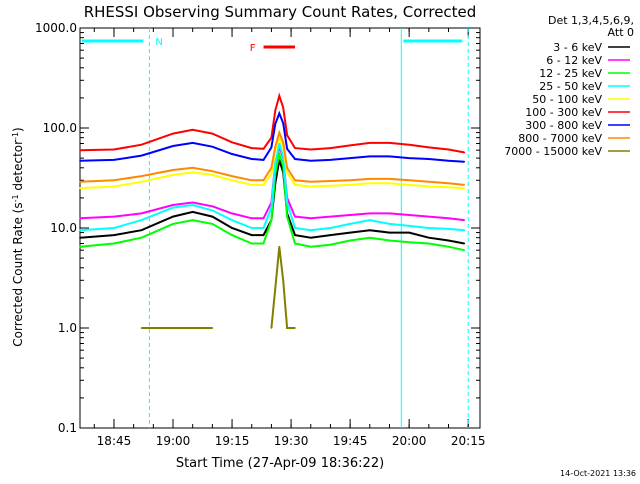 The height and width of the screenshot is (484, 640). What do you see at coordinates (18, 274) in the screenshot?
I see `y-axis-label-main: Corrected Count Rate (s` at bounding box center [18, 274].